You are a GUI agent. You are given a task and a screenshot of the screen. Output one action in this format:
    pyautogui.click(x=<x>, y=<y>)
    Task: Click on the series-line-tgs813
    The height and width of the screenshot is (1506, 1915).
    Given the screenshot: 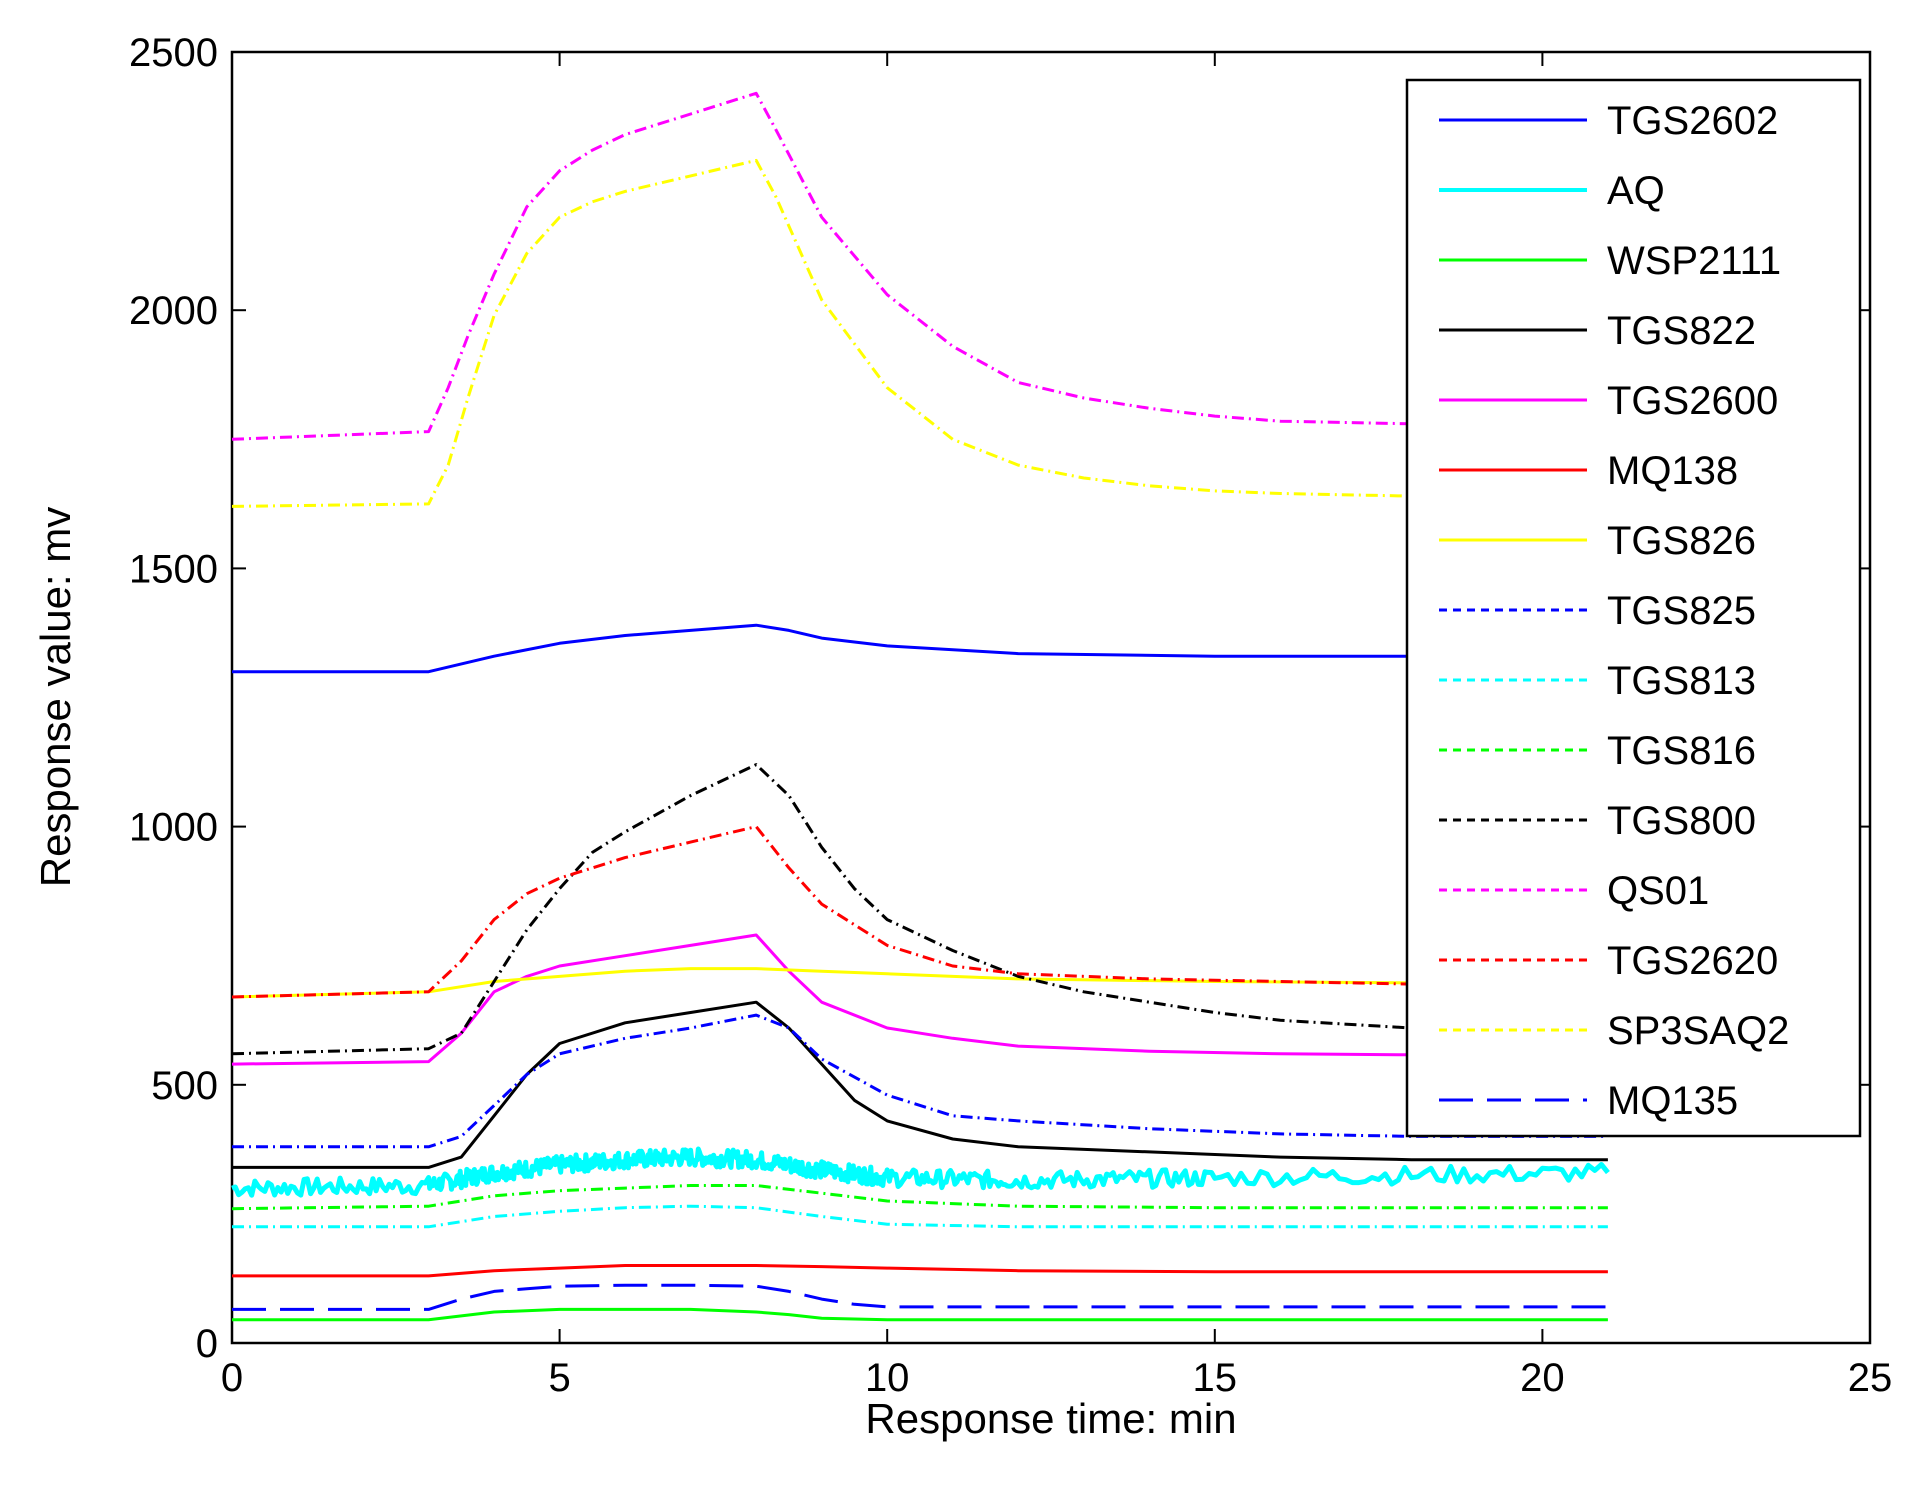 What is the action you would take?
    pyautogui.click(x=920, y=1216)
    